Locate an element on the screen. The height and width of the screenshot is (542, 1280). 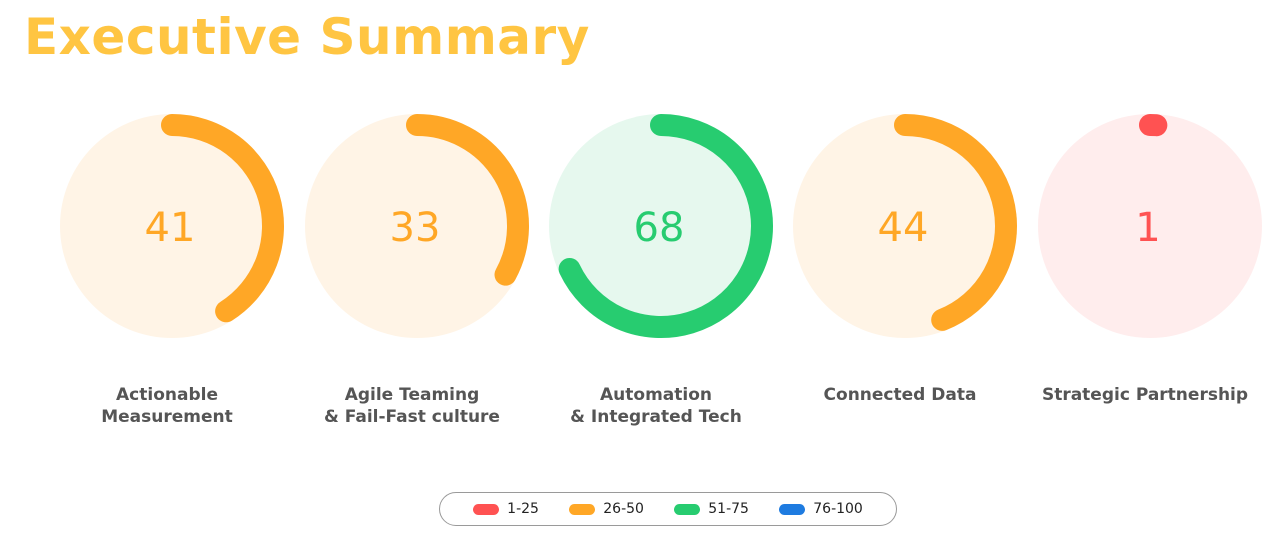
gauge-value: 1 is located at coordinates (1147, 228).